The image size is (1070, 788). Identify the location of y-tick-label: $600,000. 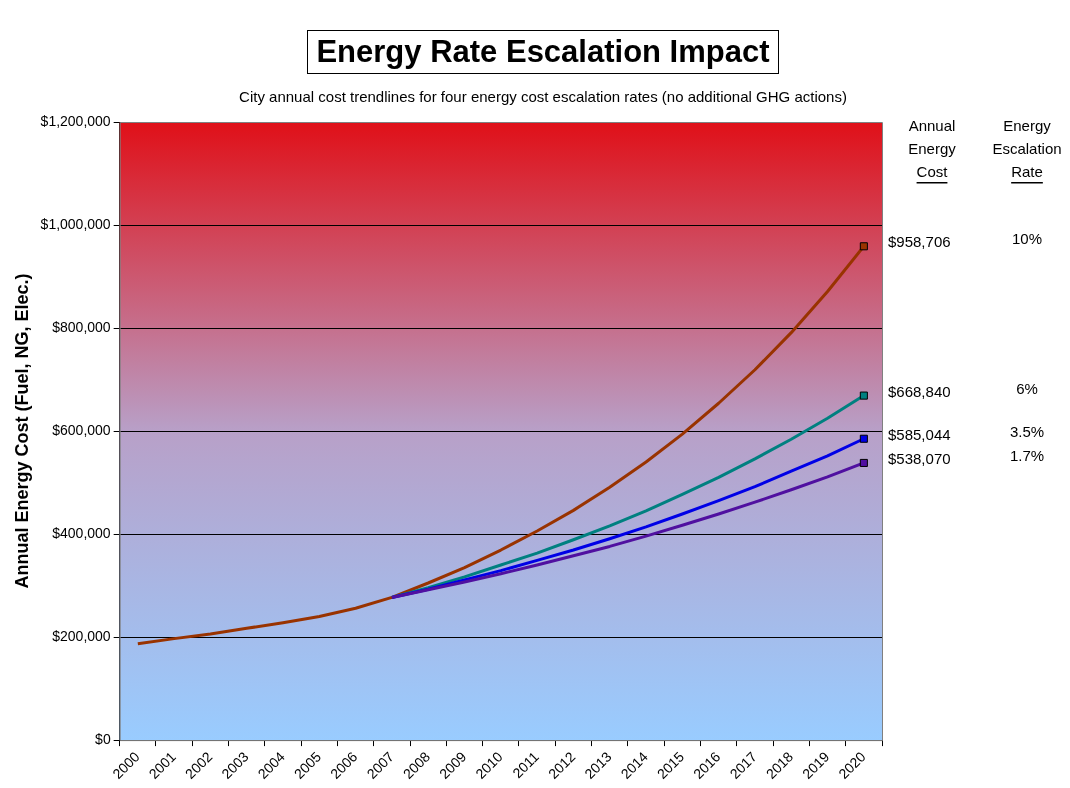
(81, 429).